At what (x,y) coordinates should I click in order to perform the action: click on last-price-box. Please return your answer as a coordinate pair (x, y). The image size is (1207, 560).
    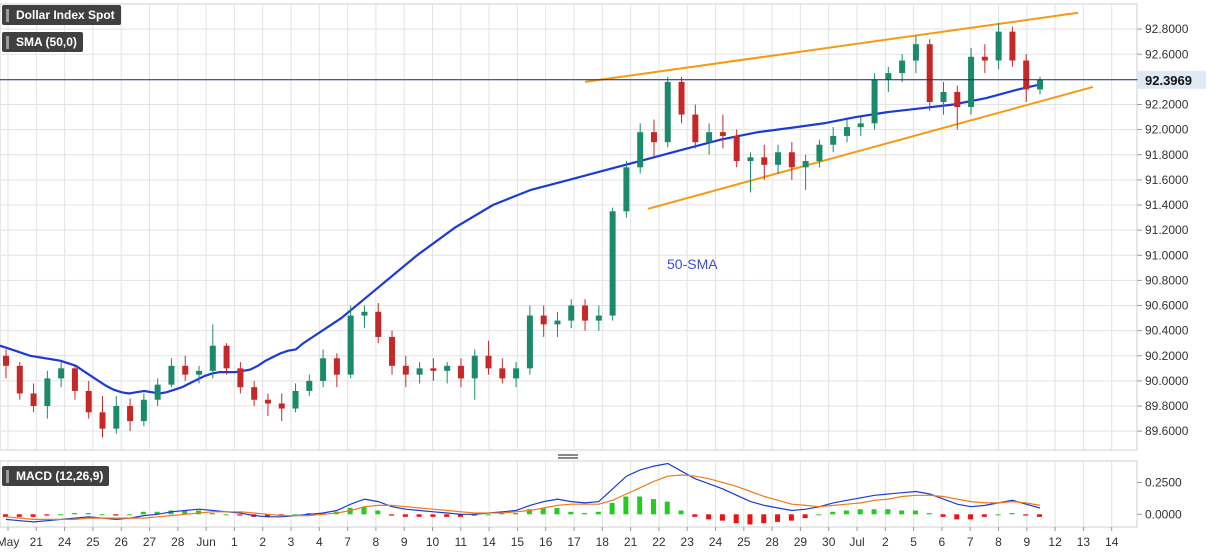
    Looking at the image, I should click on (1172, 79).